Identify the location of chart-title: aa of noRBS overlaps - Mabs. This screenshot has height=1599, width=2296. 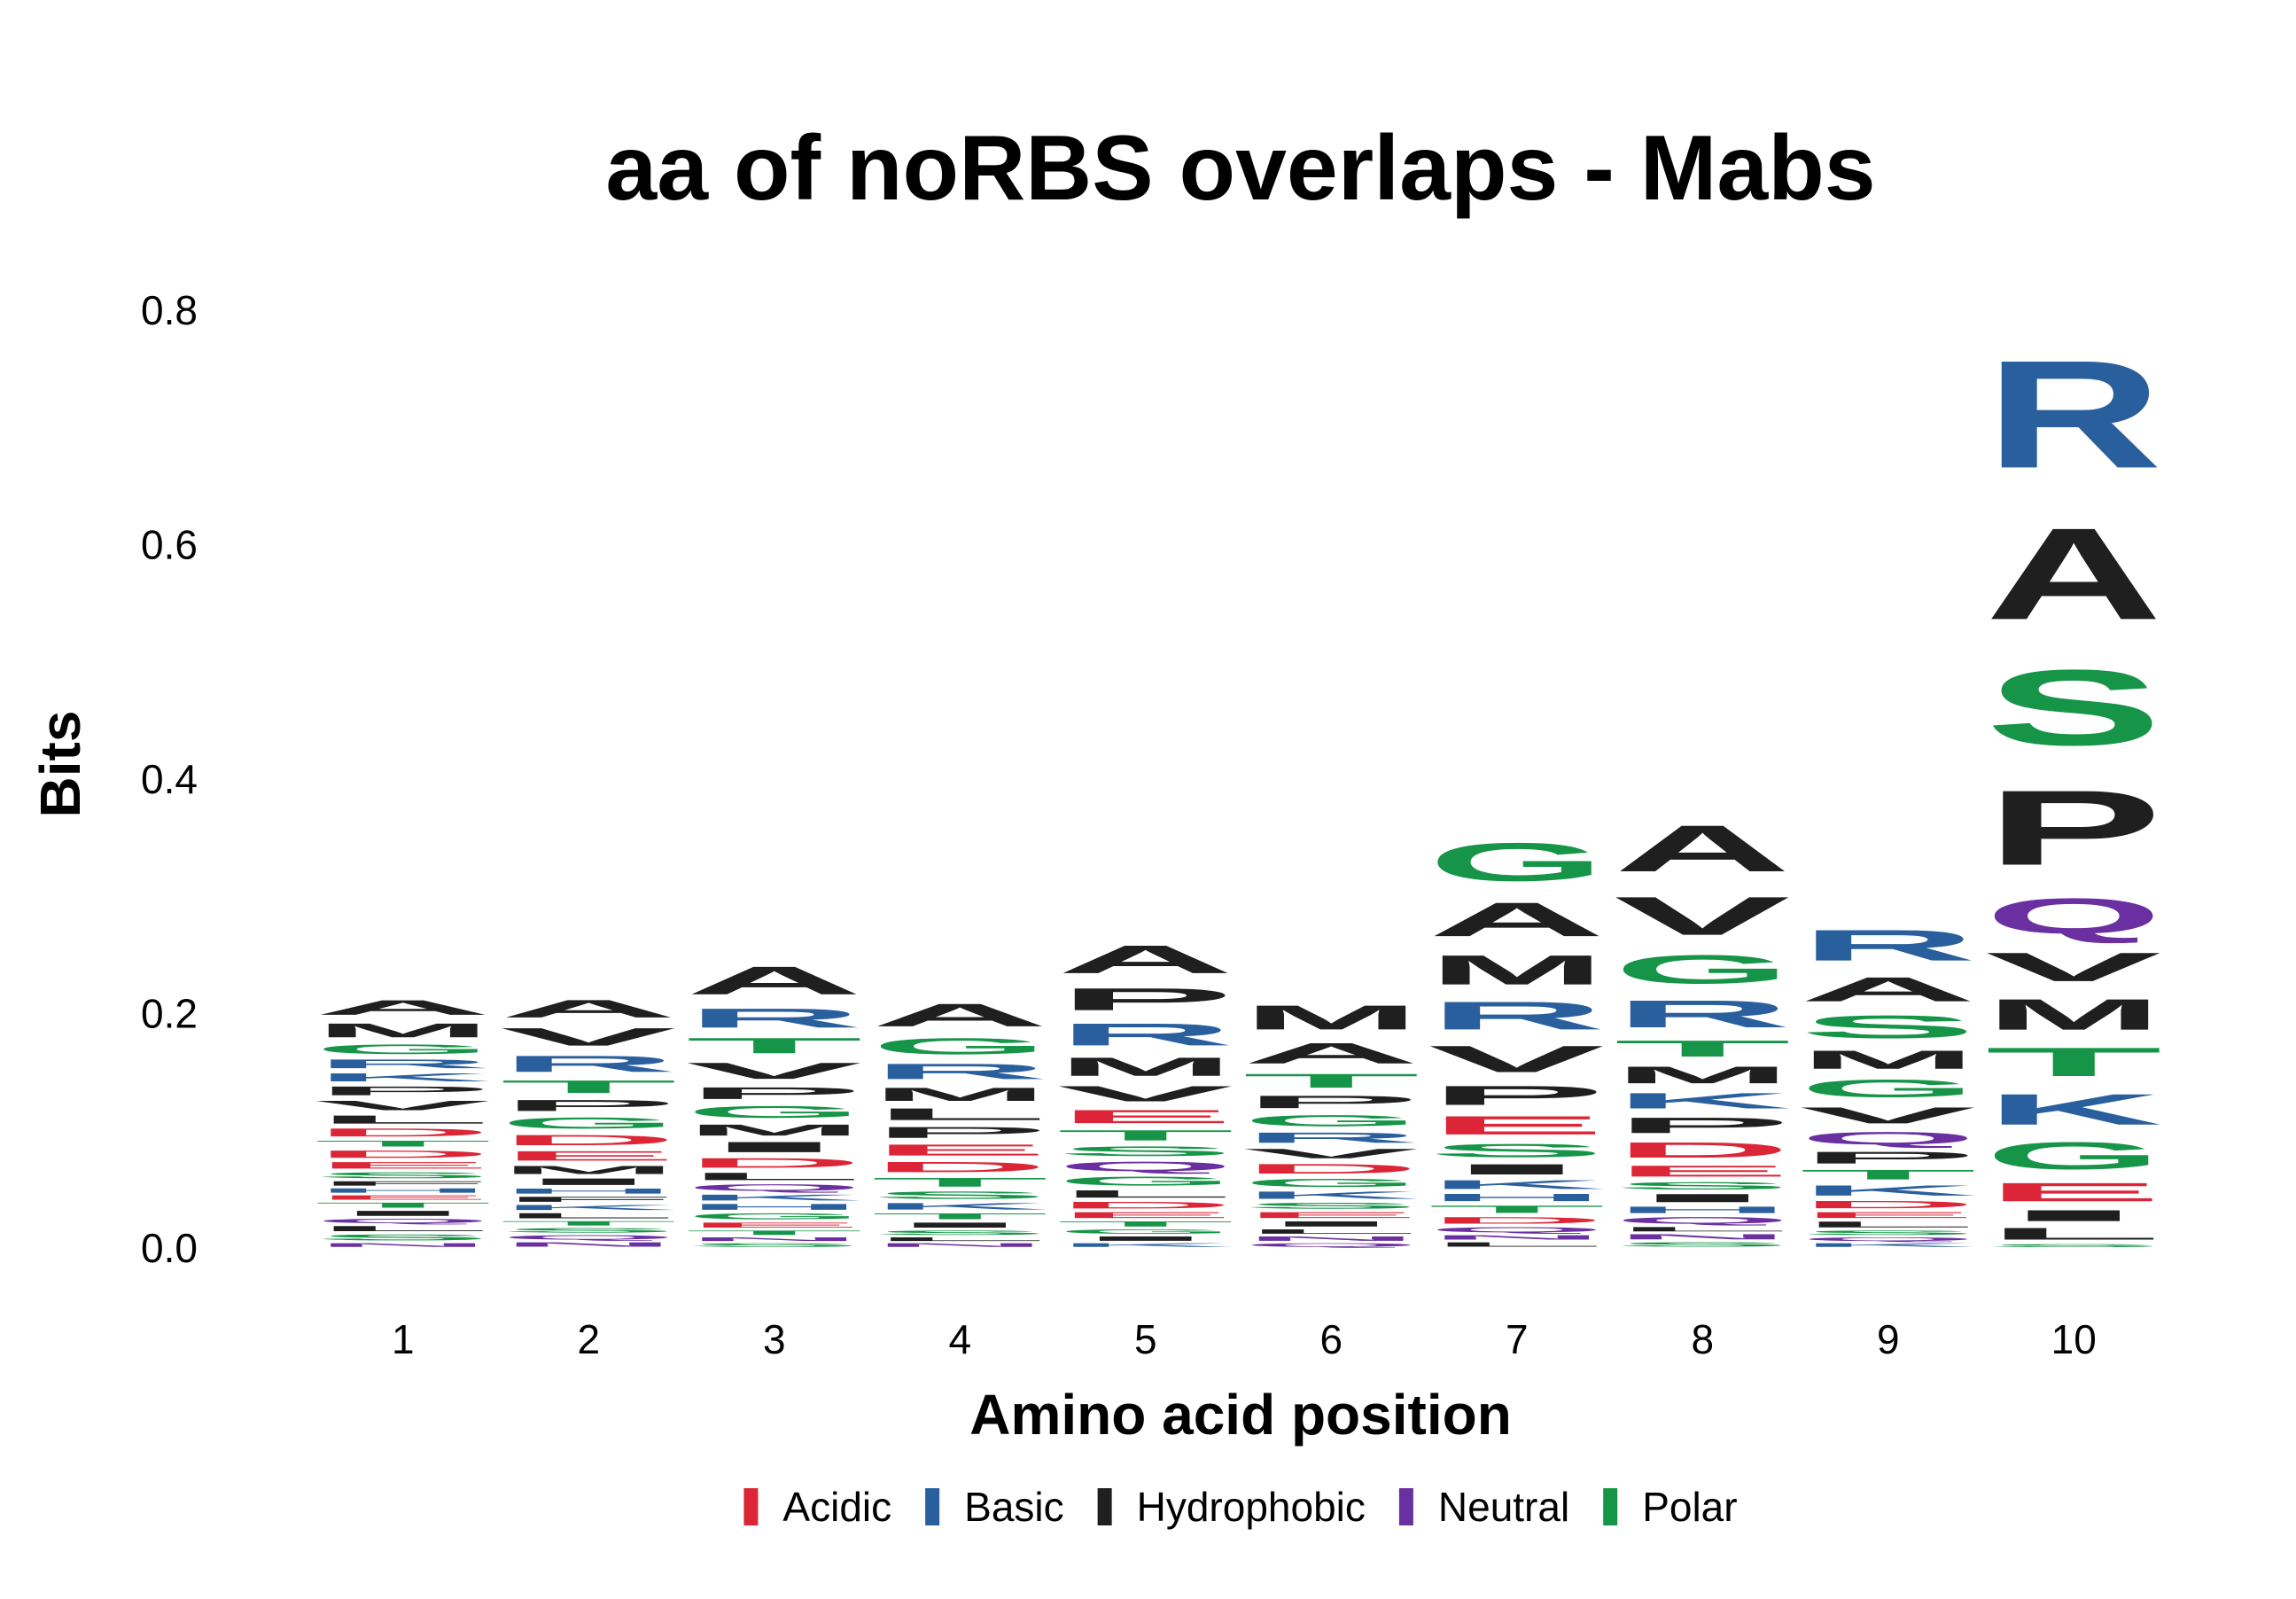
(1240, 168).